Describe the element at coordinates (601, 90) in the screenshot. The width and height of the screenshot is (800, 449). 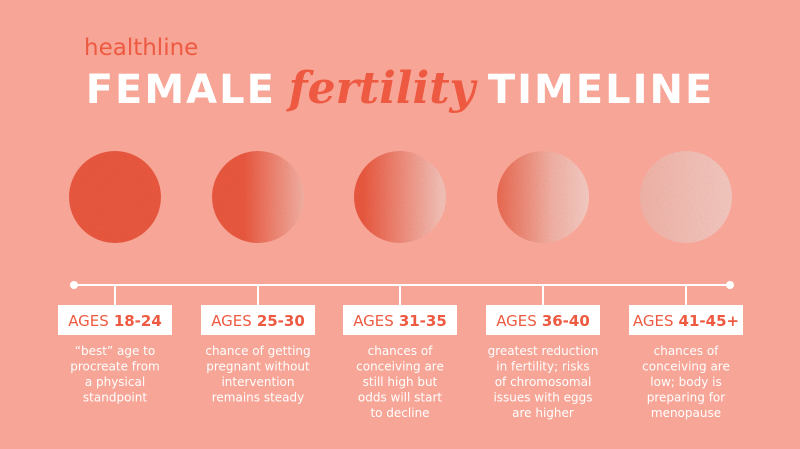
I see `title-part: TIMELINE` at that location.